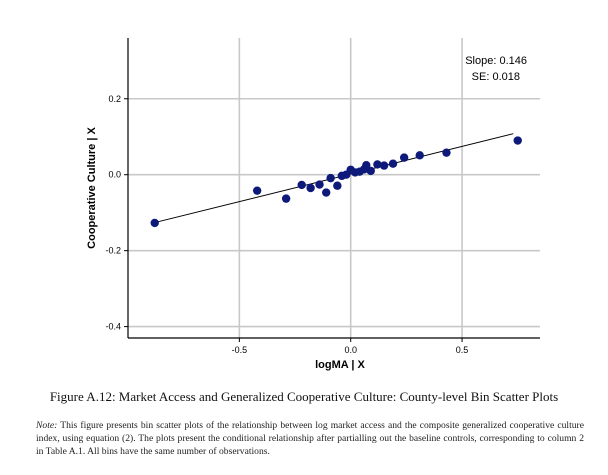 The width and height of the screenshot is (608, 475). What do you see at coordinates (496, 69) in the screenshot?
I see `regression-stats: Slope: 0.146 SE: 0.018` at bounding box center [496, 69].